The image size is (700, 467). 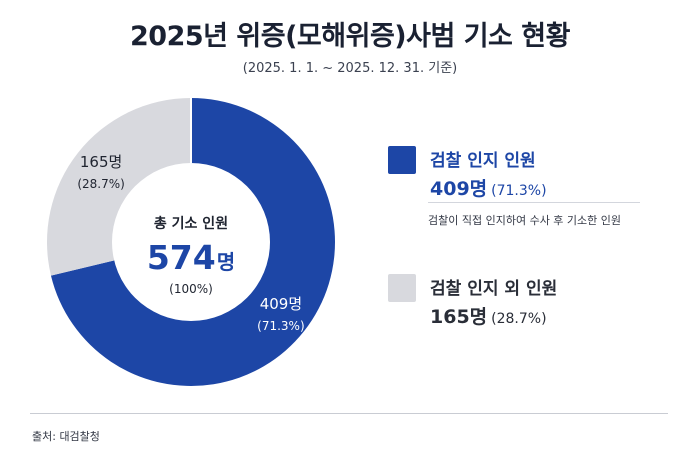 I want to click on legend-divider, so click(x=534, y=202).